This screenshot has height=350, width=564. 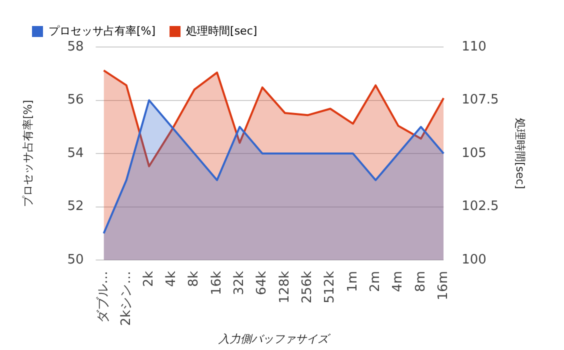 What do you see at coordinates (172, 278) in the screenshot?
I see `x-tick-label: 4k` at bounding box center [172, 278].